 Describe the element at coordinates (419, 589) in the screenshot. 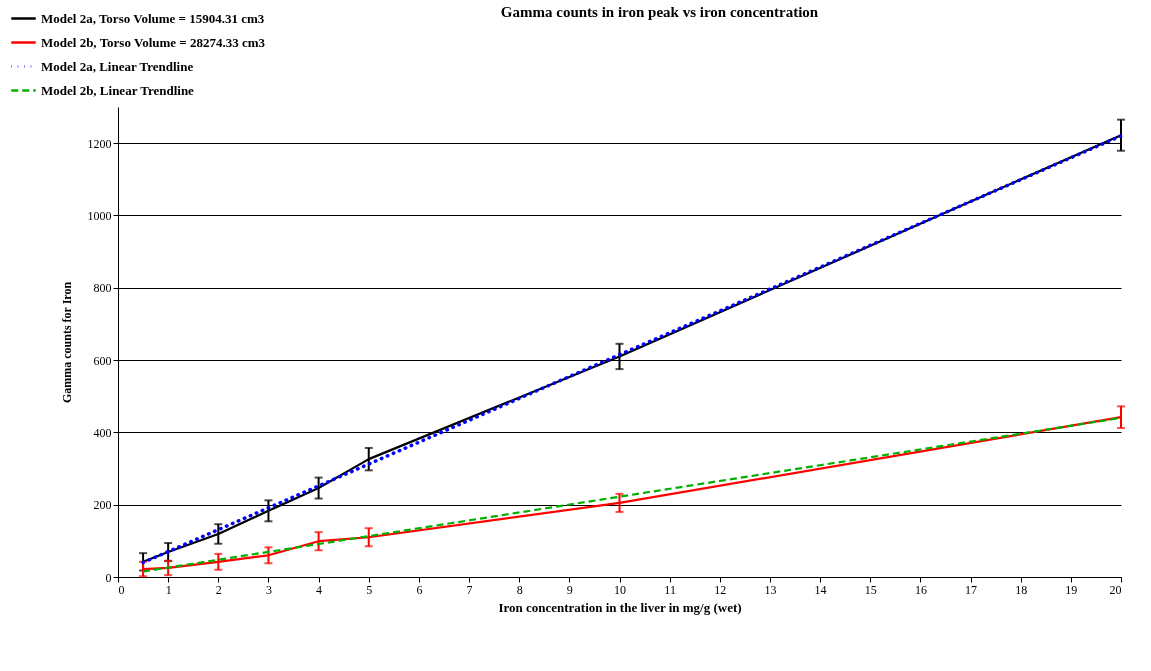

I see `x-tick-label: 6` at that location.